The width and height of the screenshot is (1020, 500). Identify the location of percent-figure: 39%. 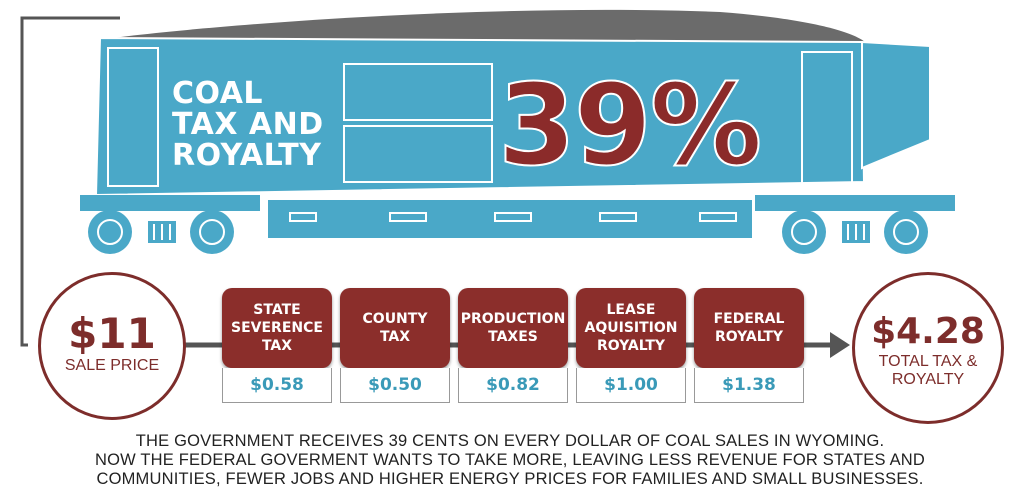
(630, 126).